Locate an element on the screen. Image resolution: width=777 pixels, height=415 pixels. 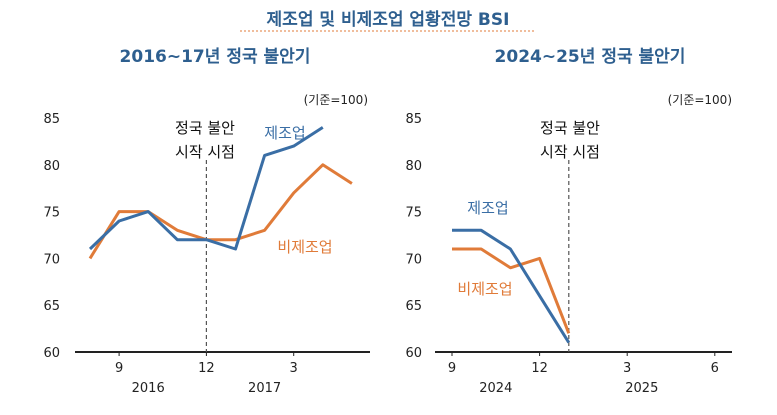
x-tick-label: 6 is located at coordinates (715, 368).